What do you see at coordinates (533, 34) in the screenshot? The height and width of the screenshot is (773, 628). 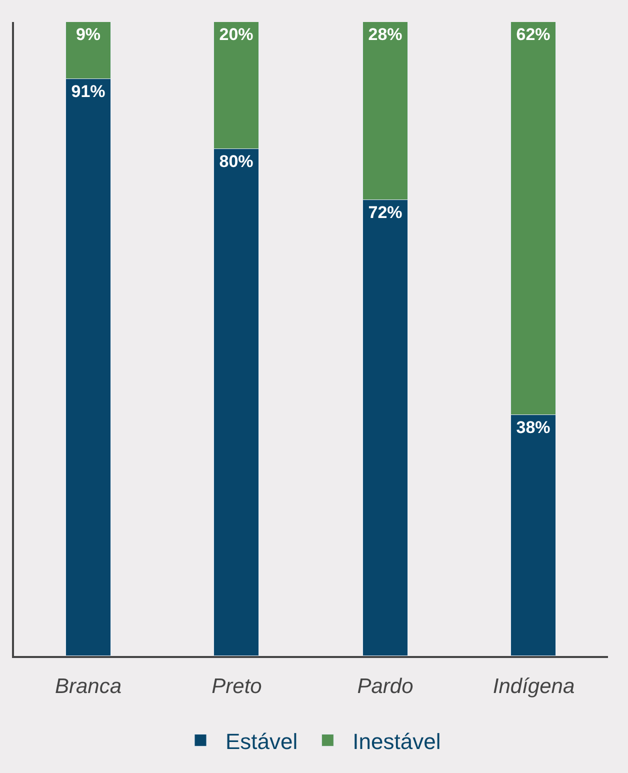 I see `data-label: 62%` at bounding box center [533, 34].